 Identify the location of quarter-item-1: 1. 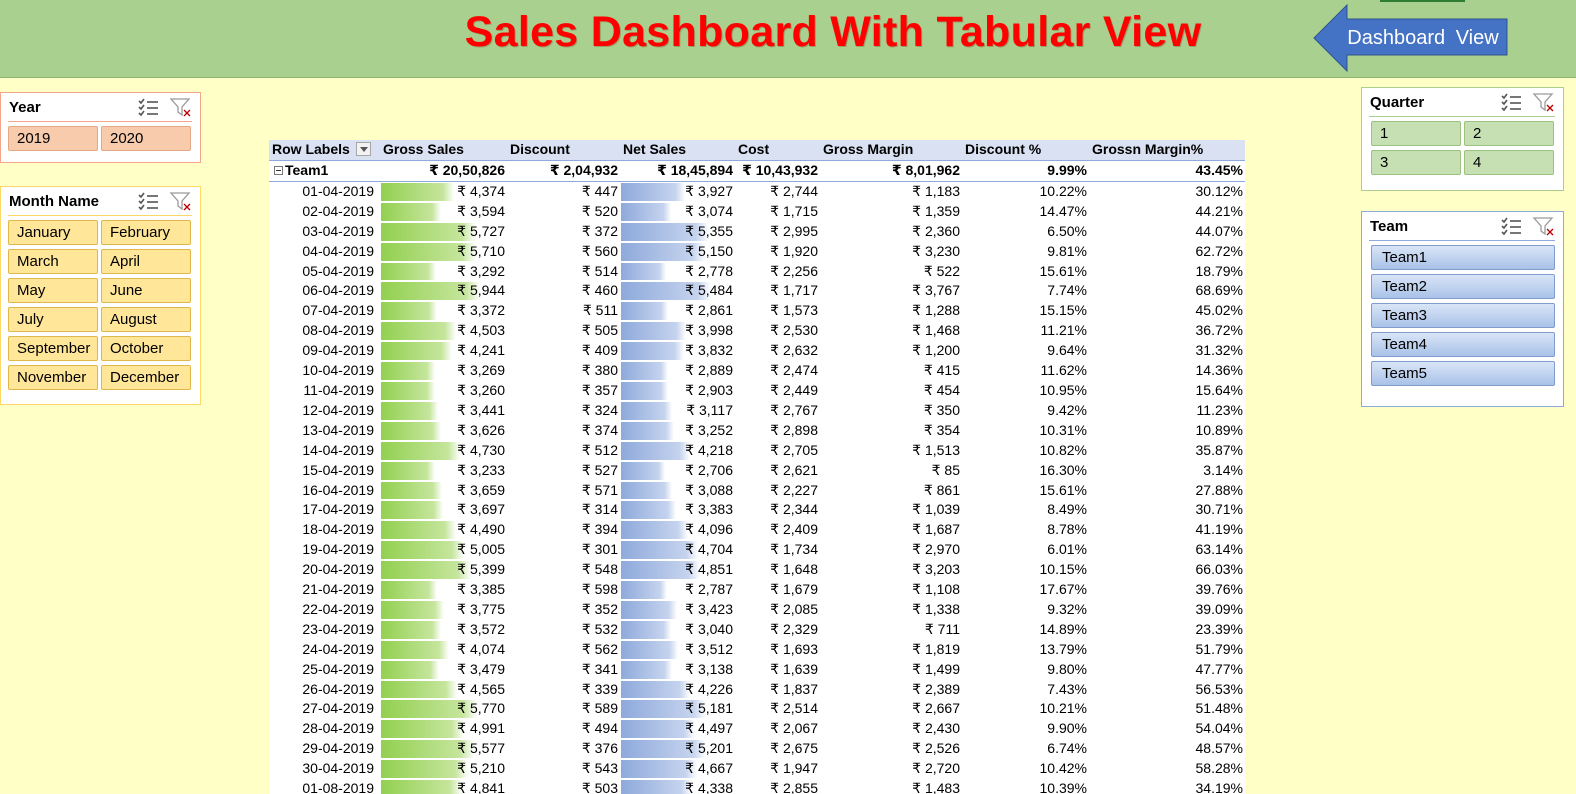
(1416, 133).